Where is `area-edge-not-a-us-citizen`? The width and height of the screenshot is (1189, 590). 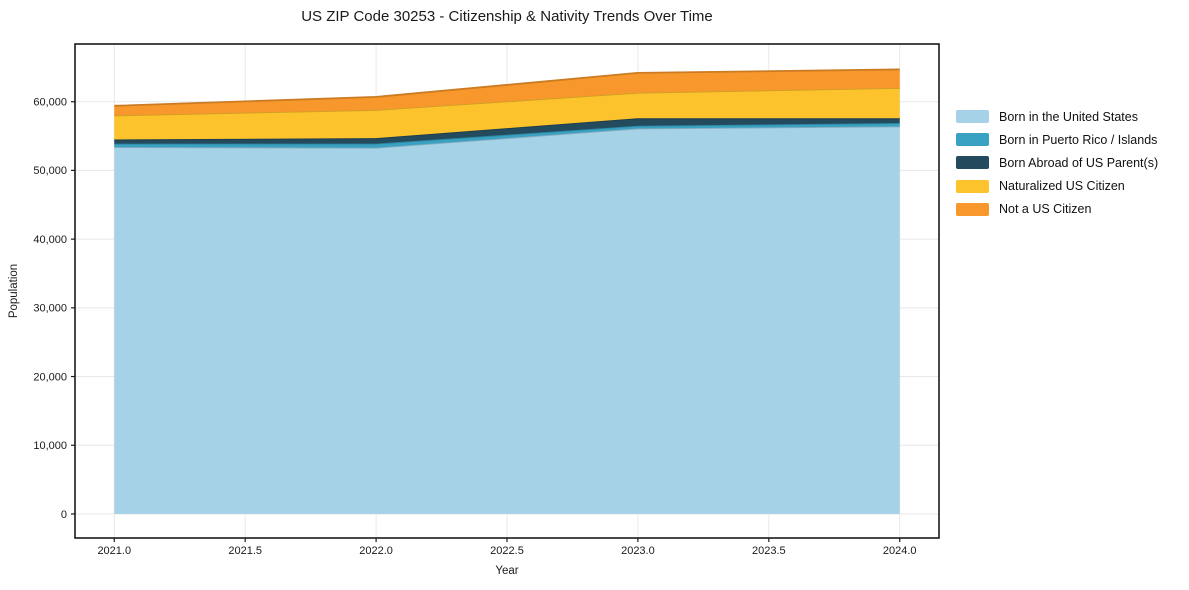 area-edge-not-a-us-citizen is located at coordinates (507, 87).